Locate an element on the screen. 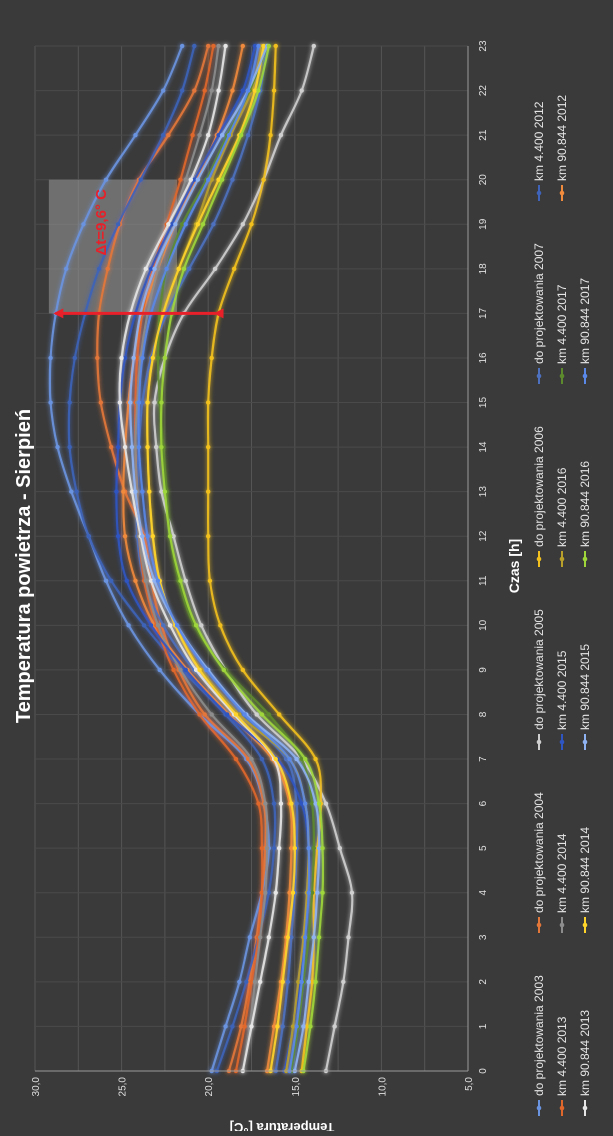 This screenshot has width=613, height=1136. y-tick-label: 10,0 is located at coordinates (382, 1087).